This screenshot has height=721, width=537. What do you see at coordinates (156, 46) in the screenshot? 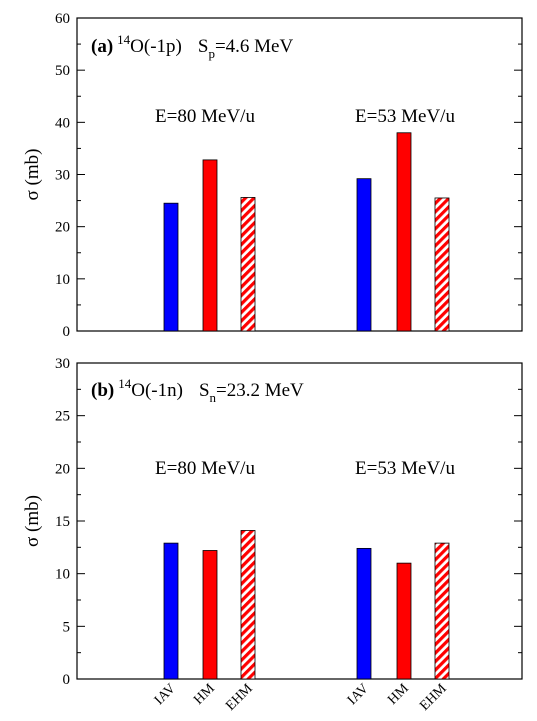
I see `reaction-label: O(-1p)` at bounding box center [156, 46].